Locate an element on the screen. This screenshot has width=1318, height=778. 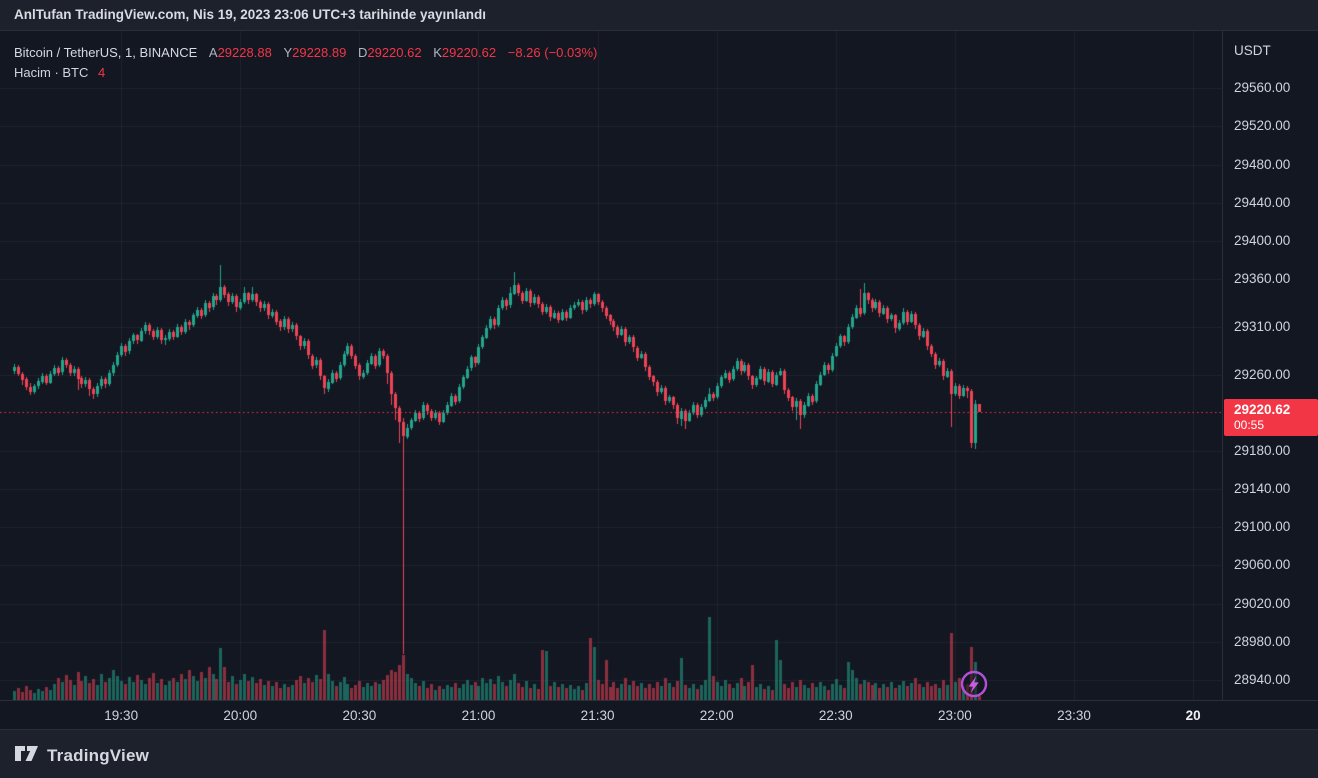
y-axis-label: 29440.00 is located at coordinates (1262, 202).